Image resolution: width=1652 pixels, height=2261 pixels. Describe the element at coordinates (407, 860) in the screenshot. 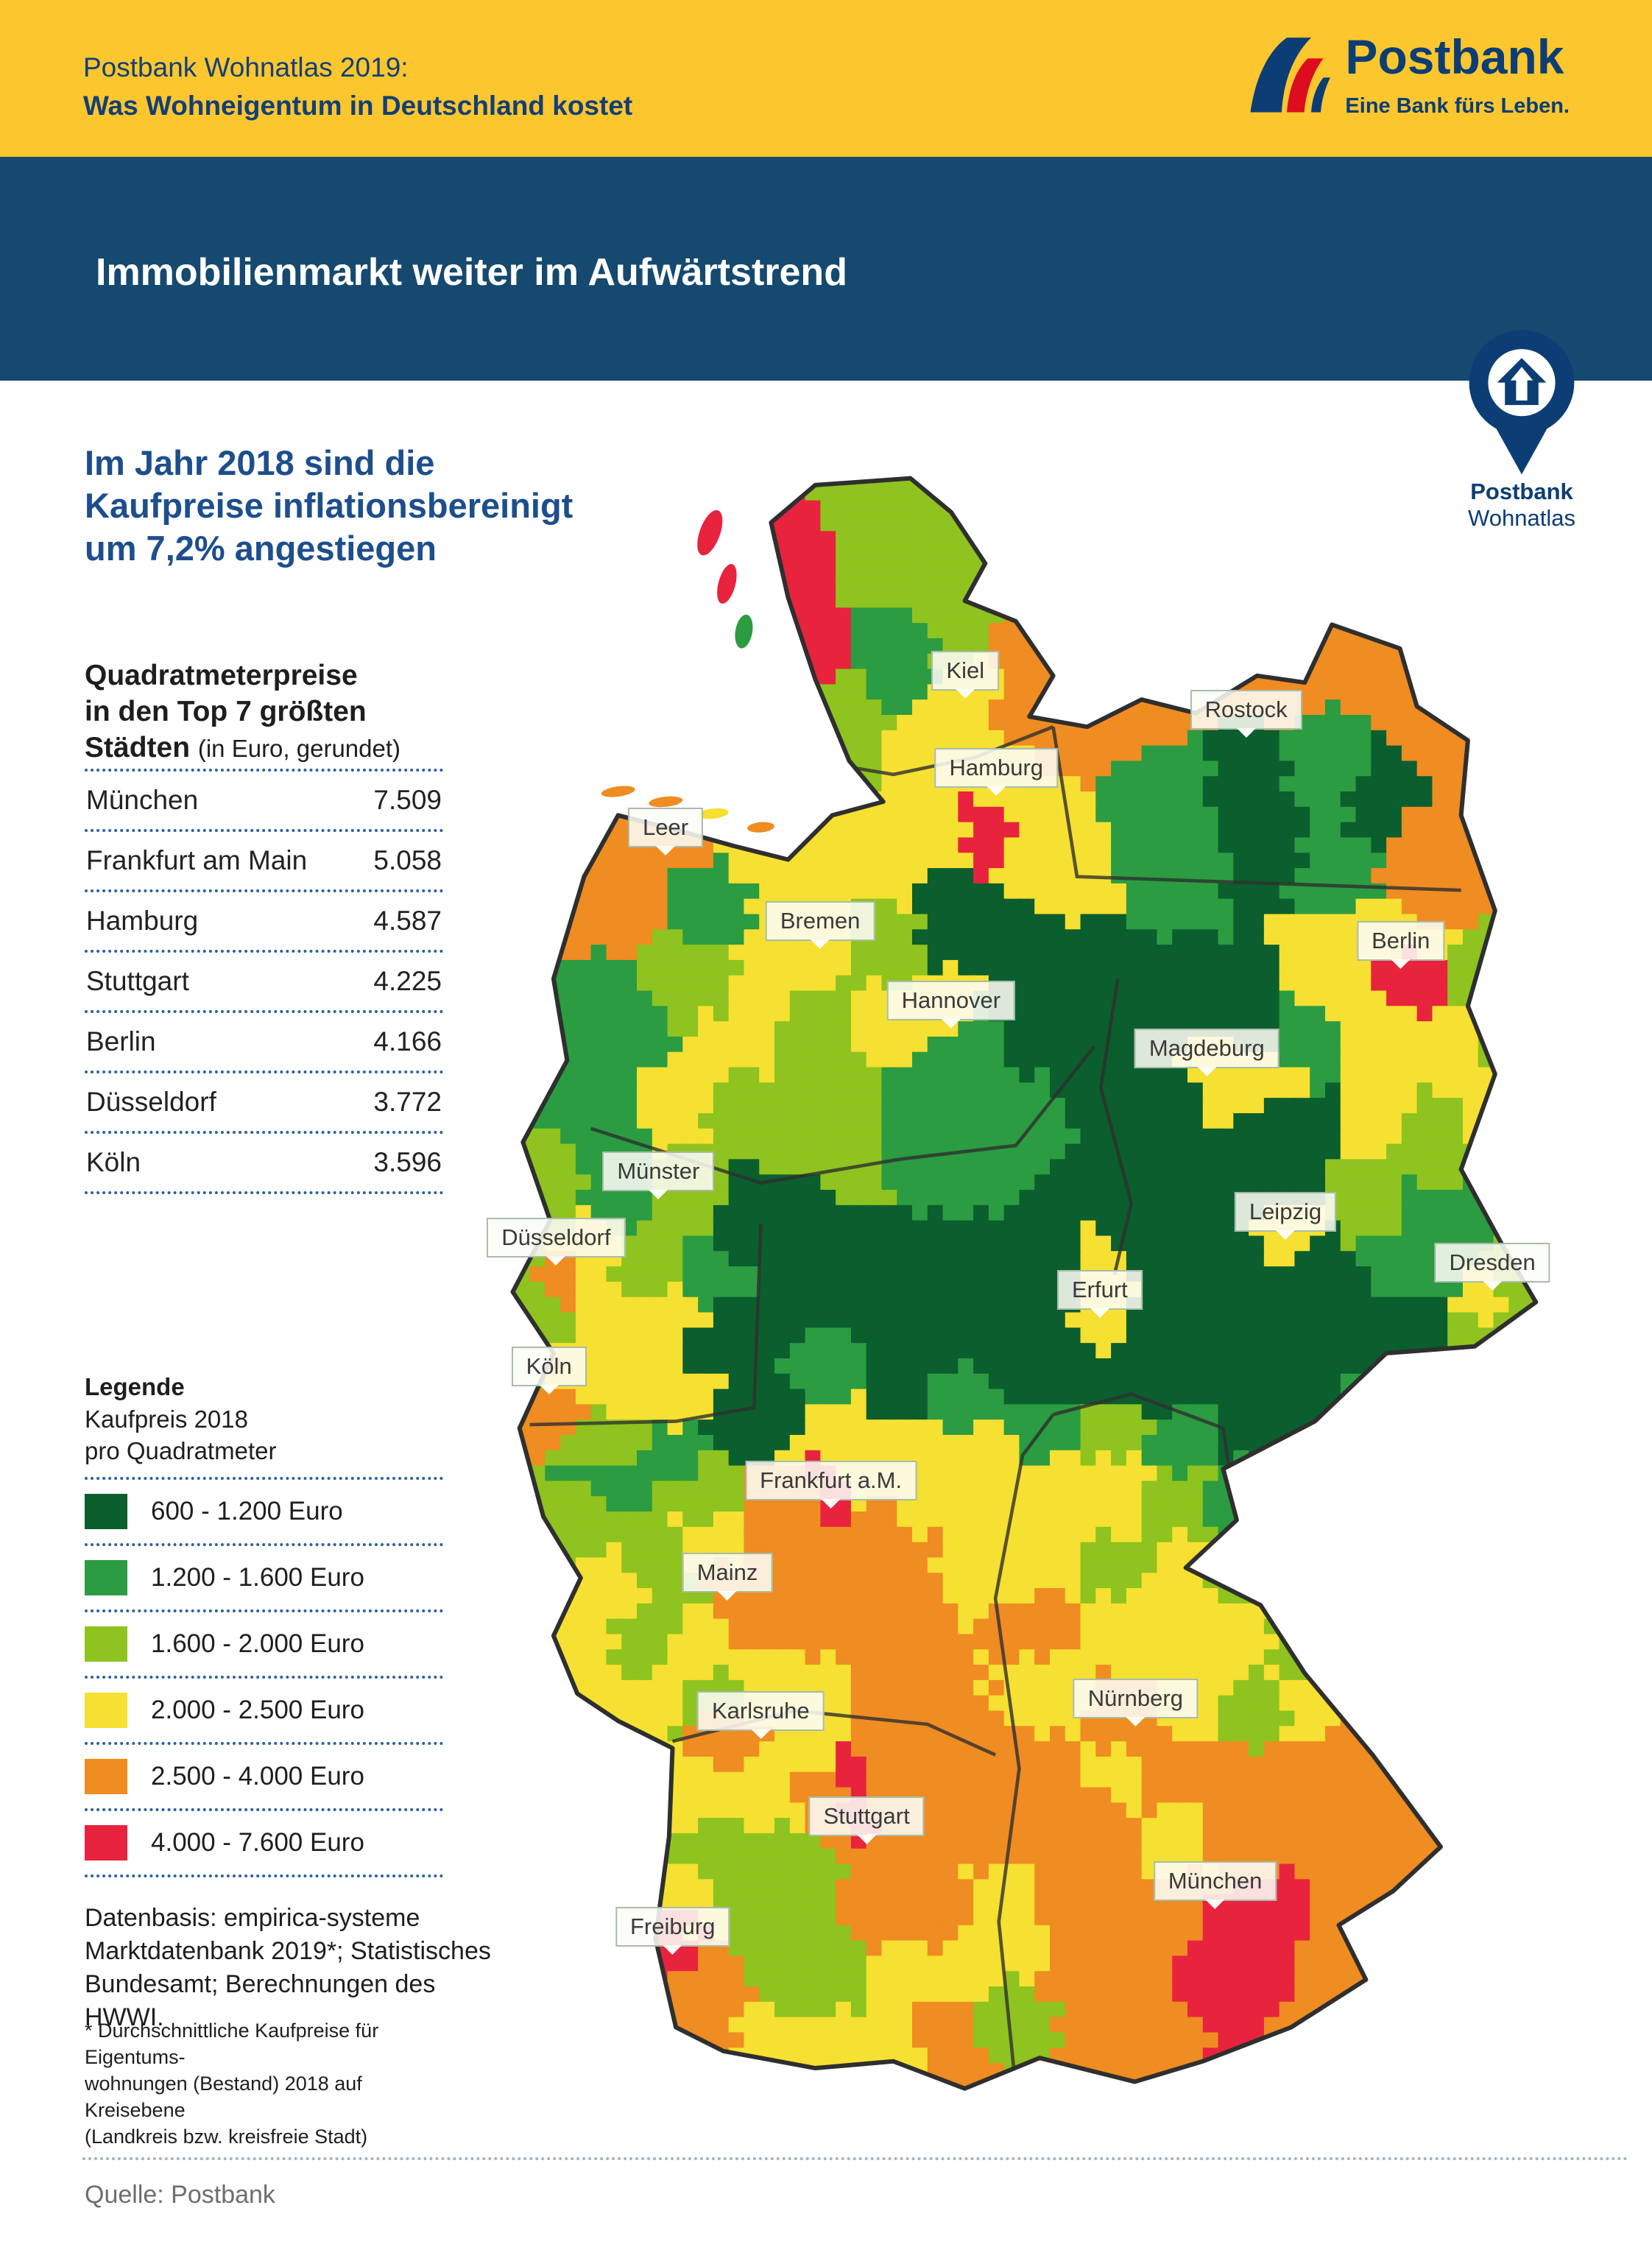

I see `table-price: 5.058` at that location.